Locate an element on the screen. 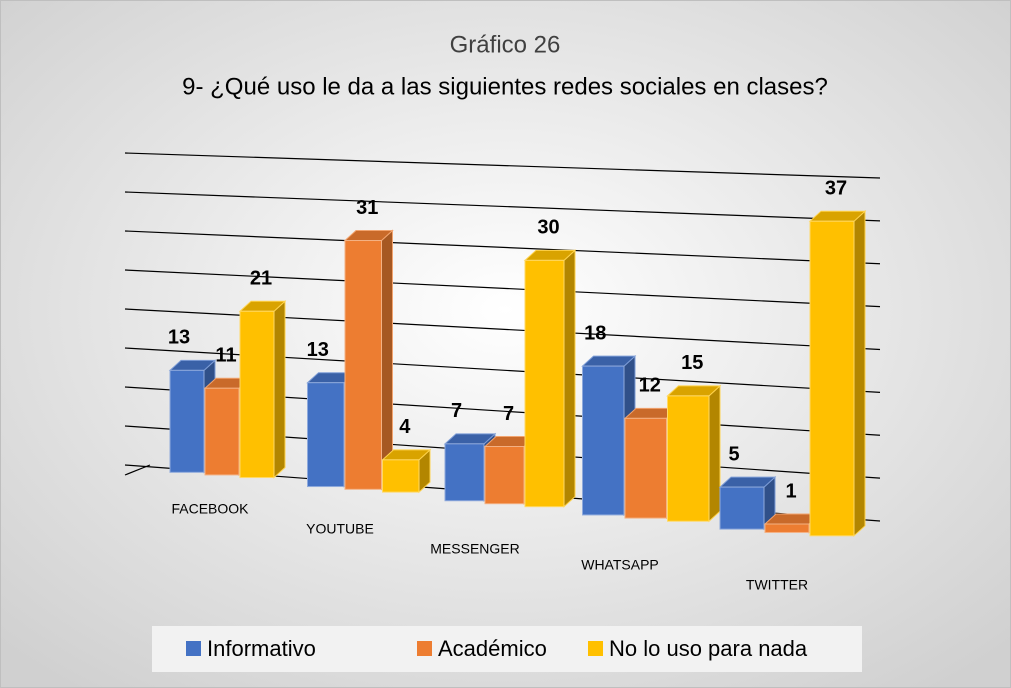 The image size is (1011, 688). value-label: 12 is located at coordinates (650, 386).